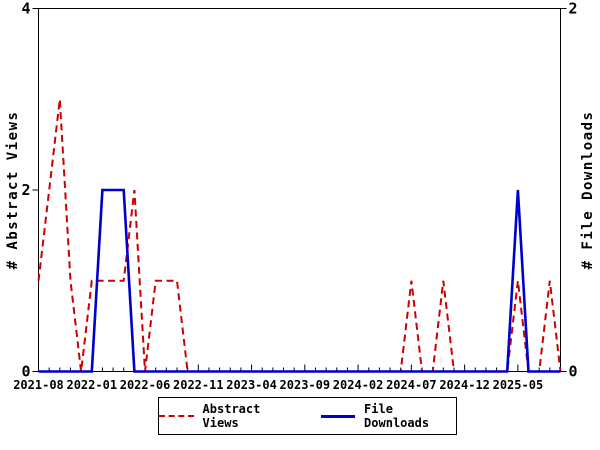 The image size is (600, 450). I want to click on x-axis-tick-label: 2021-08, so click(38, 385).